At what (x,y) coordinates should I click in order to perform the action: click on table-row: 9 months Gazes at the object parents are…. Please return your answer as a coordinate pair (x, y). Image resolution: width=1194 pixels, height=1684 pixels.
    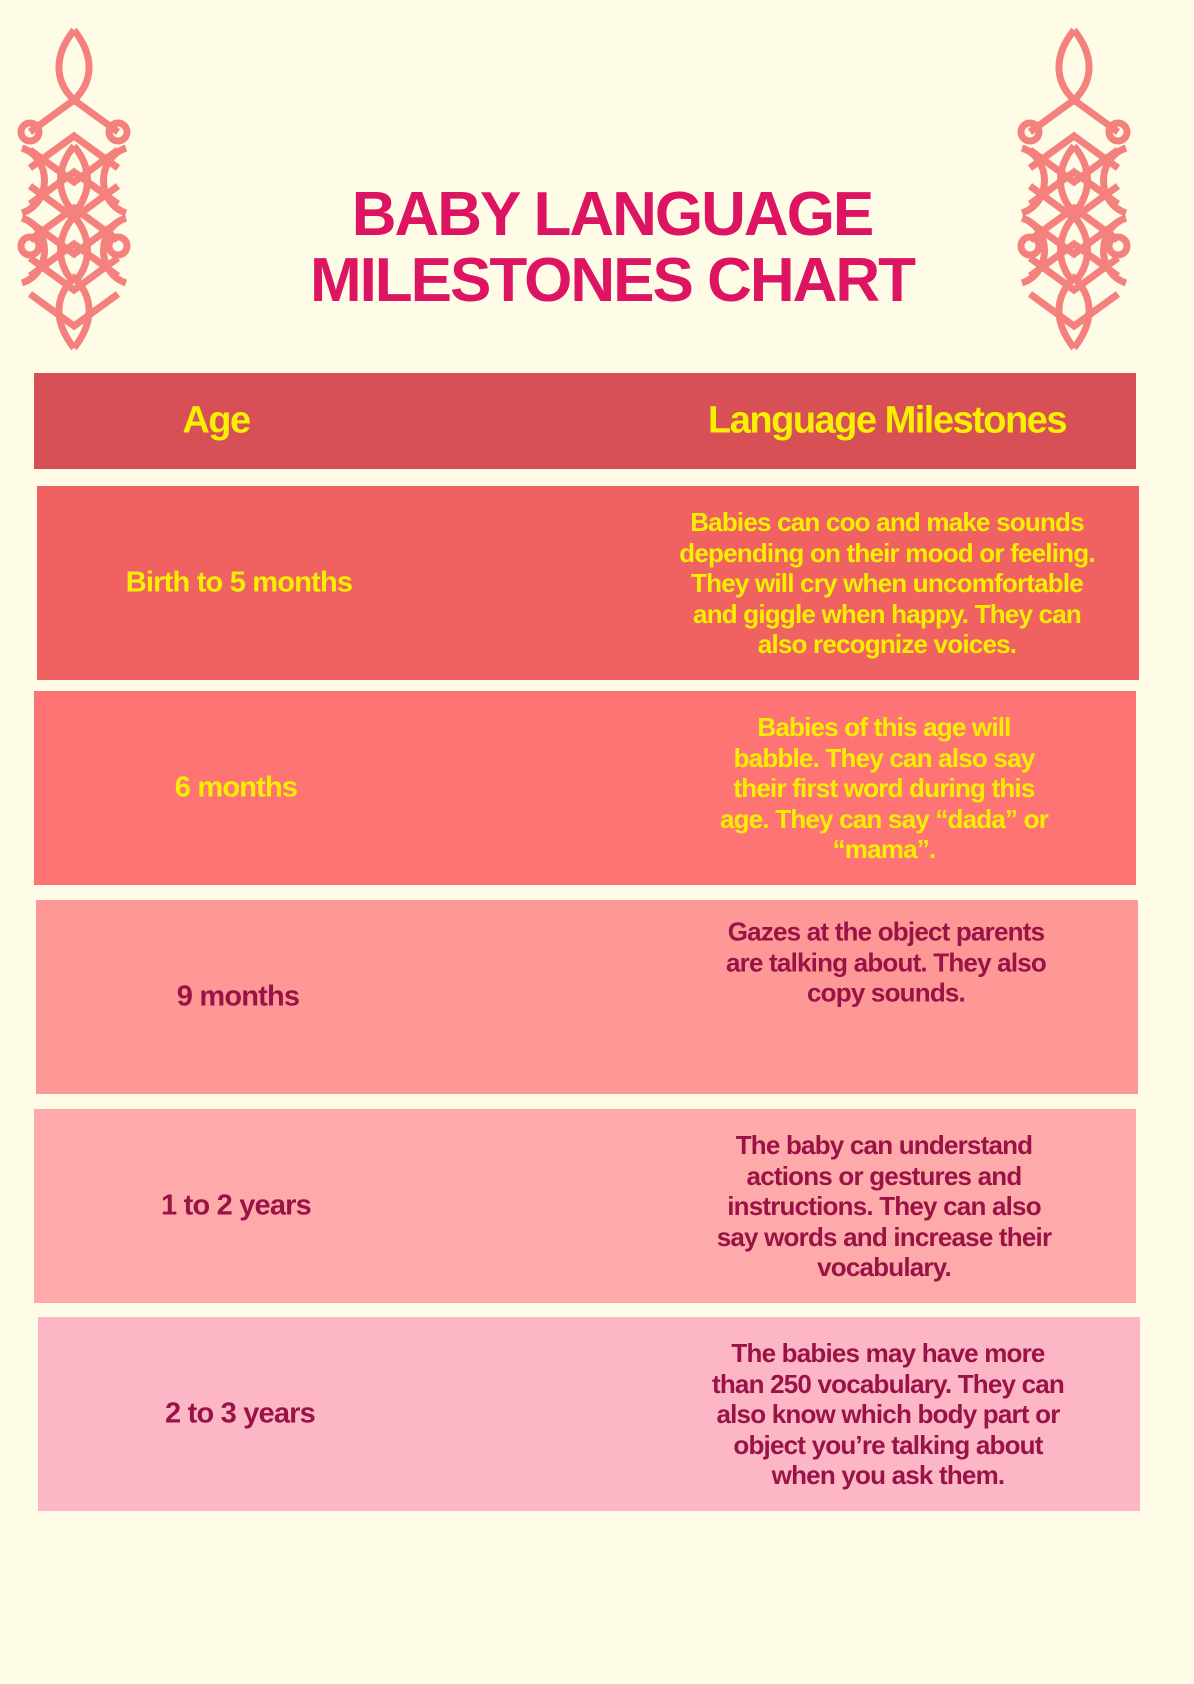
    Looking at the image, I should click on (587, 997).